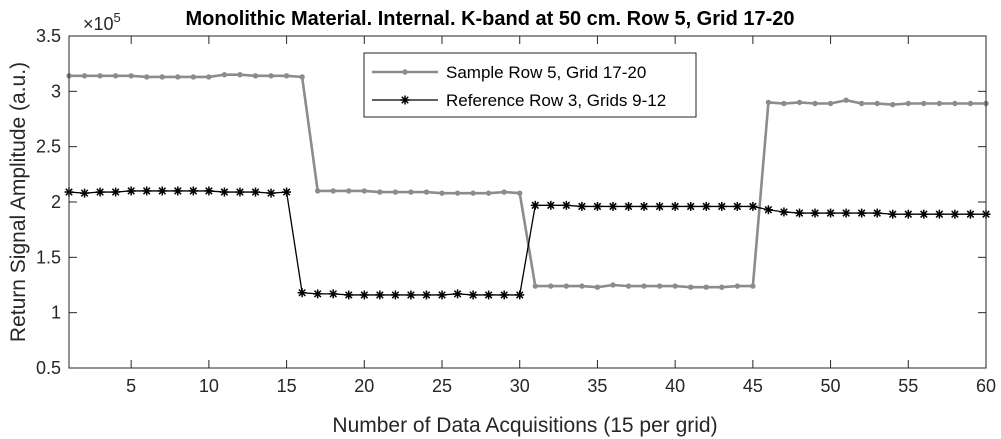 This screenshot has height=439, width=1001. What do you see at coordinates (556, 100) in the screenshot?
I see `legend-label: Reference Row 3, Grids 9-12` at bounding box center [556, 100].